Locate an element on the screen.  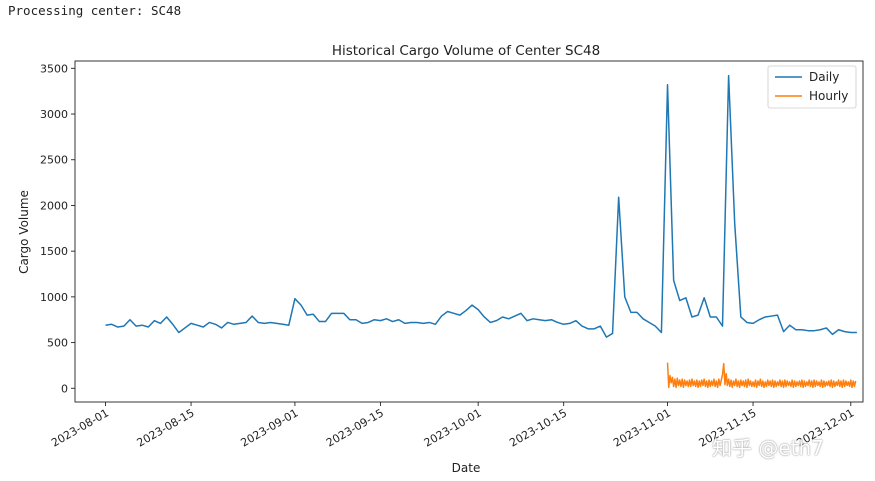
series-line-hourly is located at coordinates (761, 375).